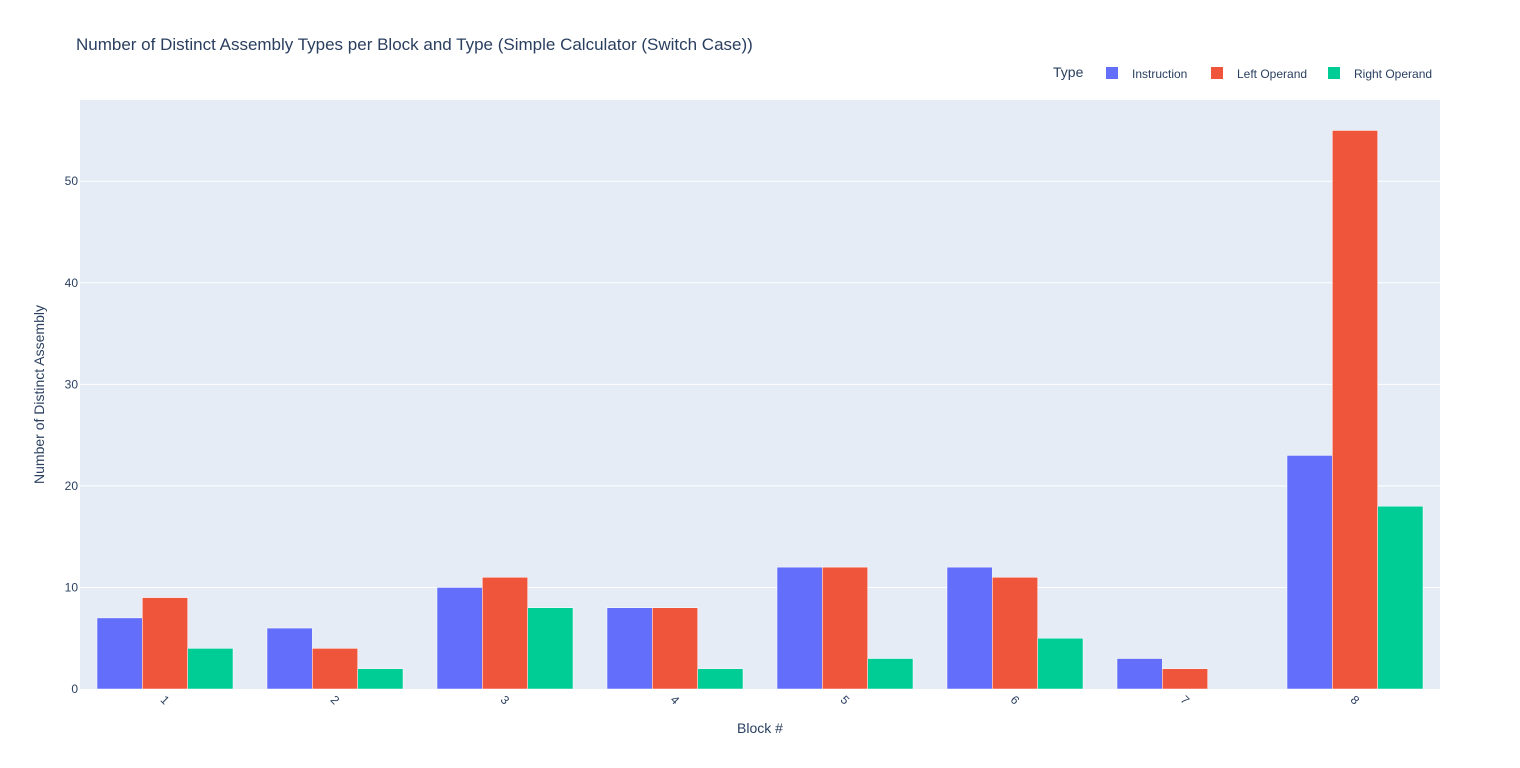  I want to click on legend-item-label: Left Operand, so click(1272, 74).